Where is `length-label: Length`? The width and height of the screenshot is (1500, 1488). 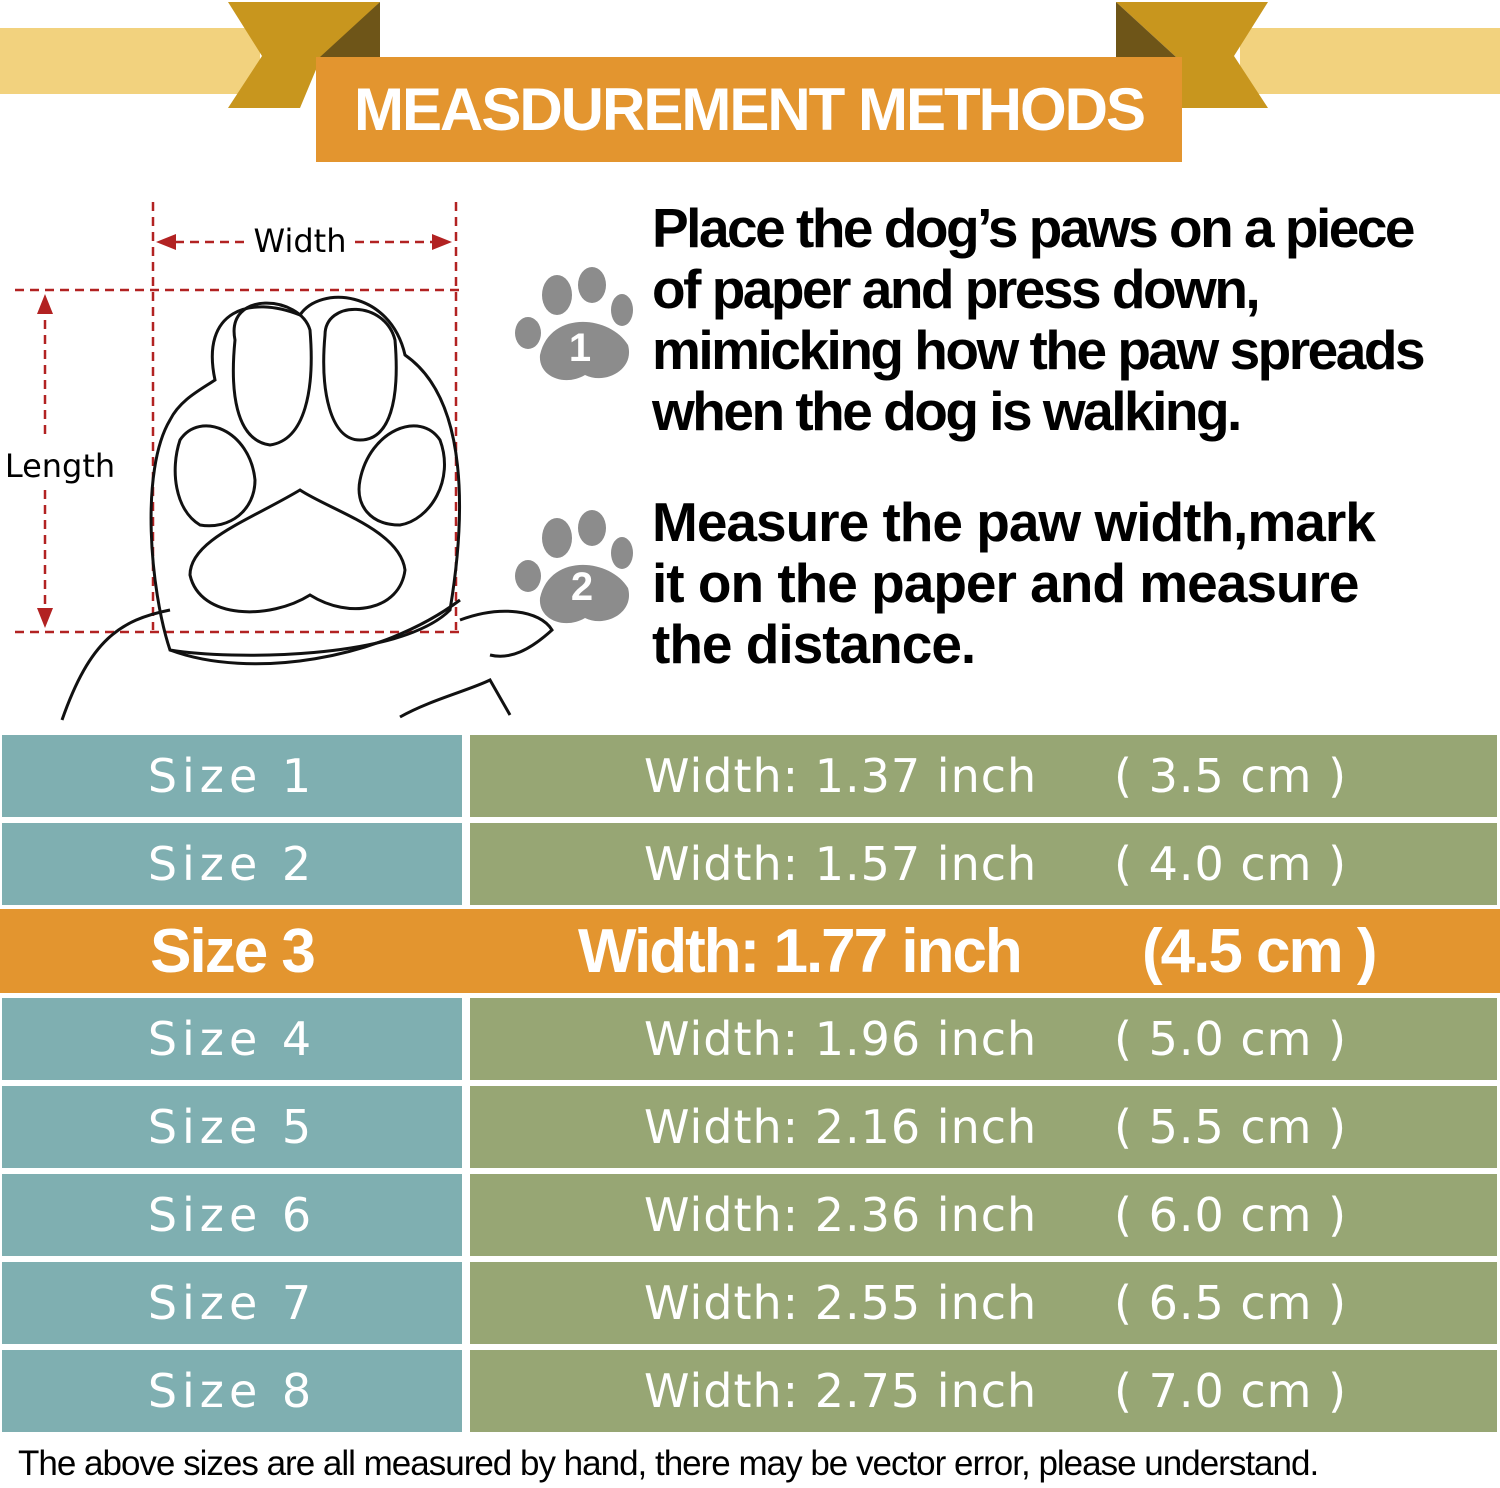
length-label: Length is located at coordinates (60, 466).